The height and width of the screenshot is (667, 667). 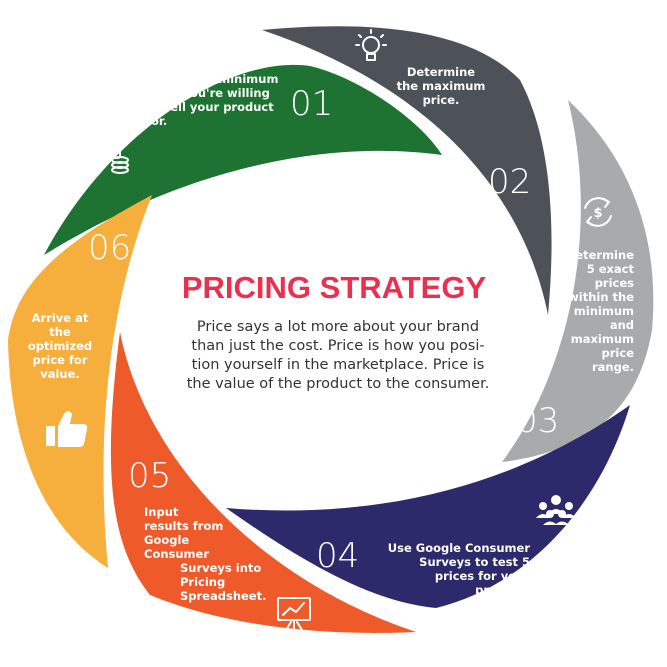 What do you see at coordinates (604, 311) in the screenshot?
I see `step-03-line: minimum` at bounding box center [604, 311].